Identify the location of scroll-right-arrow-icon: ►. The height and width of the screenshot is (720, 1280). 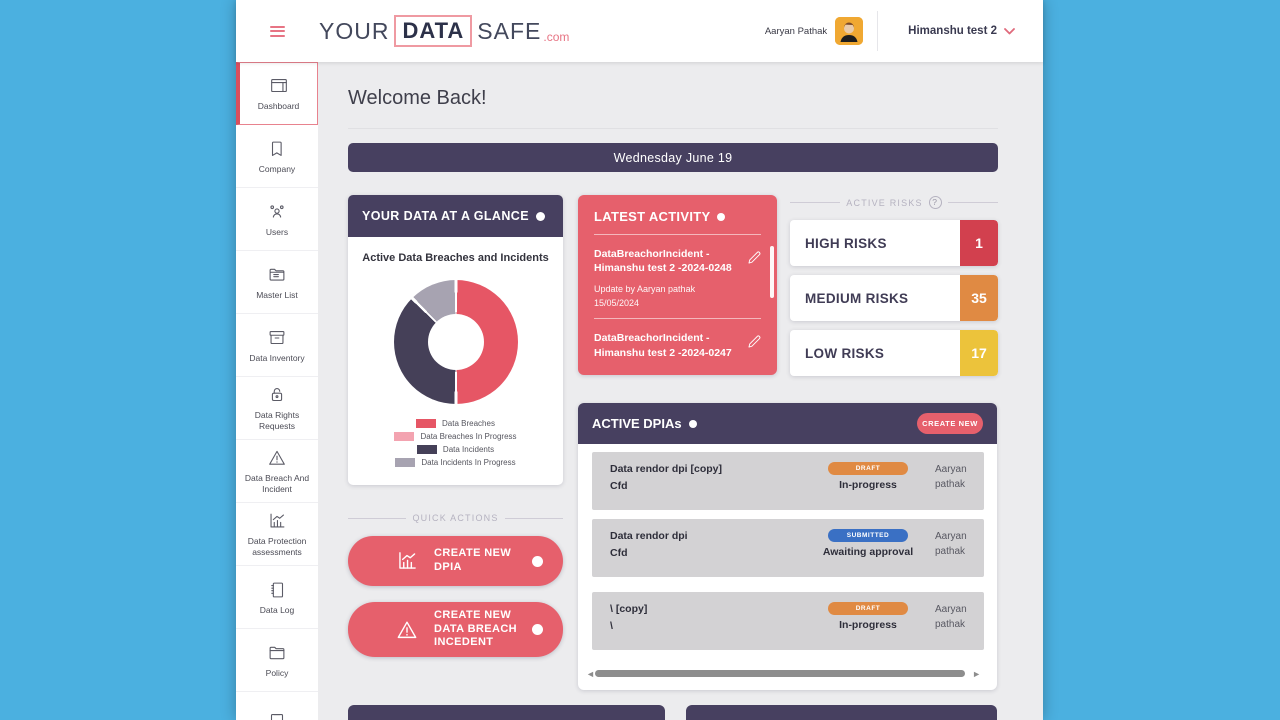
(976, 674).